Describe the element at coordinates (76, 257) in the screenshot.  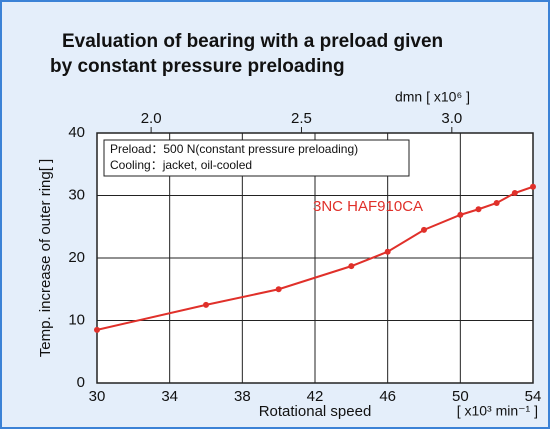
I see `y-tick-label: 20` at that location.